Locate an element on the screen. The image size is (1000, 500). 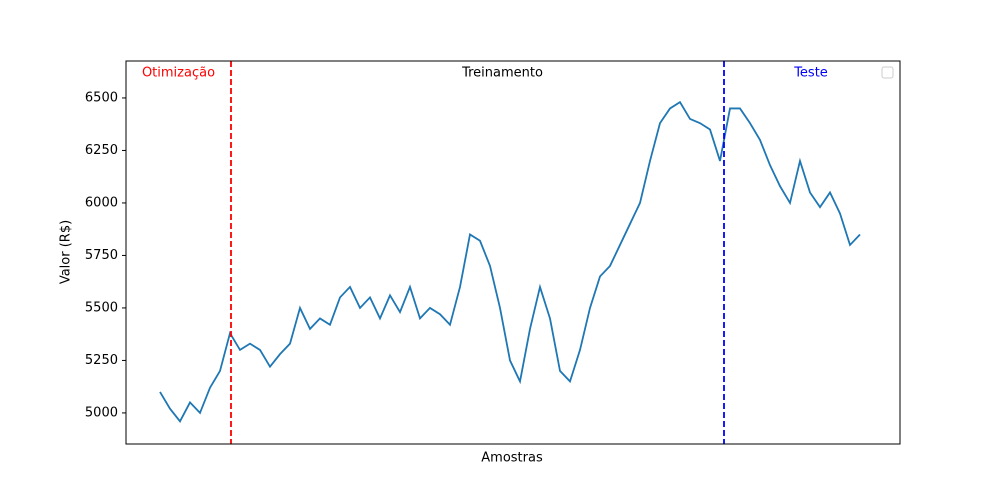
y-tick-label: 6250 is located at coordinates (101, 150).